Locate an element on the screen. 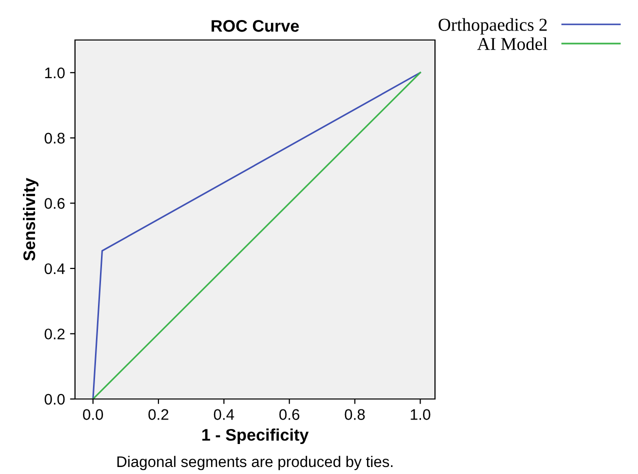  text: Diagonal segments are produced by ties. is located at coordinates (254, 463).